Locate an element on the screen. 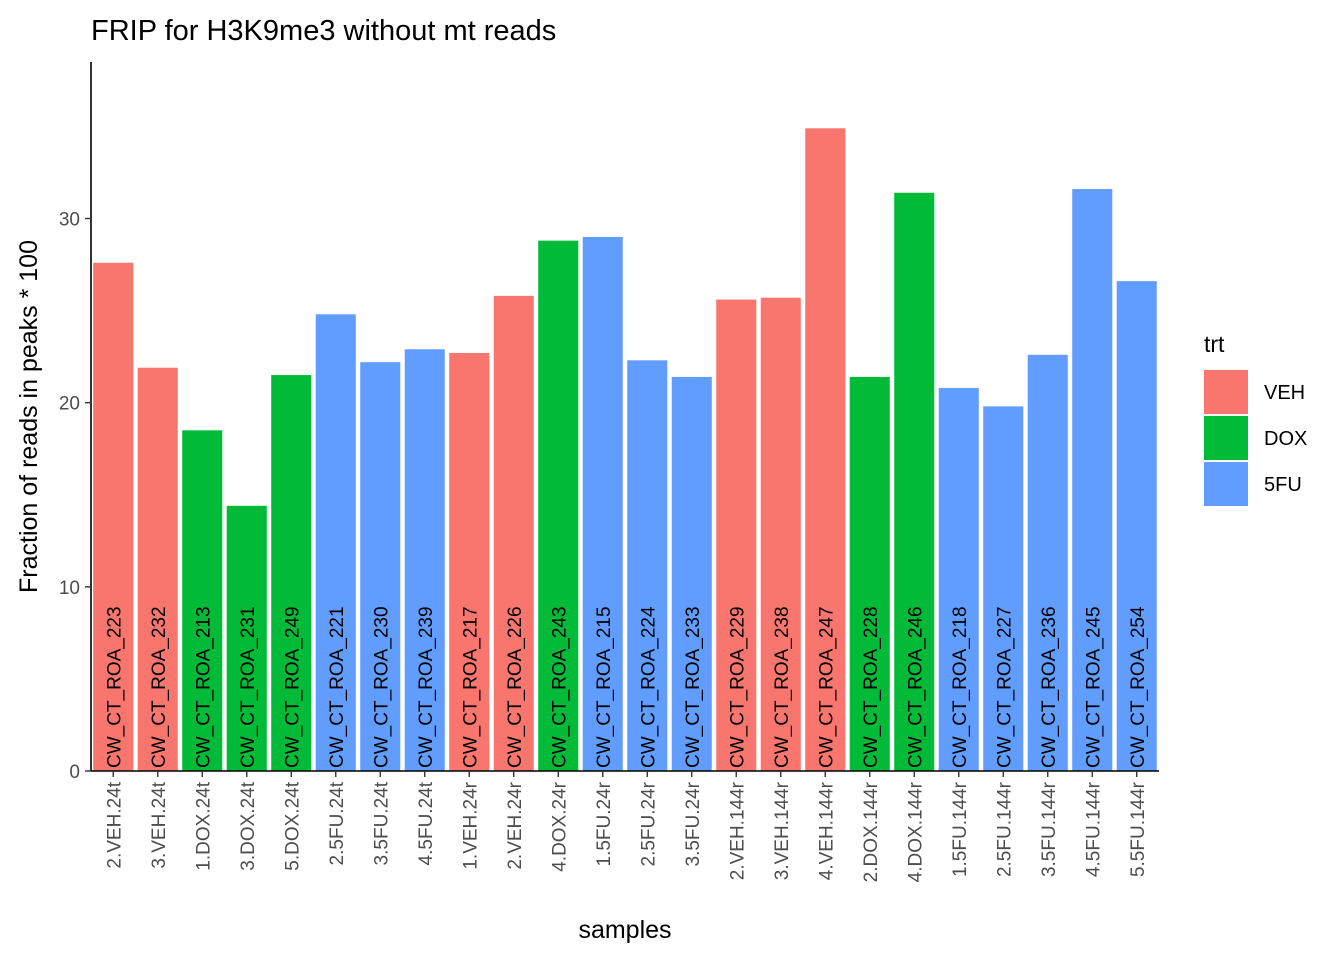  bar-label-cw-ct-roa-231: CW_CT_ROA_231 is located at coordinates (248, 687).